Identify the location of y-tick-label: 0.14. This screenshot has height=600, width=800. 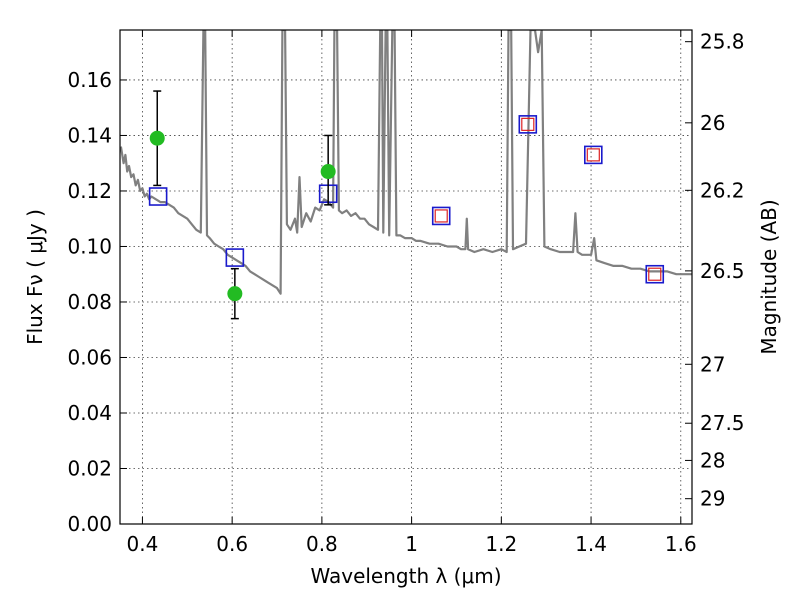
(89, 135).